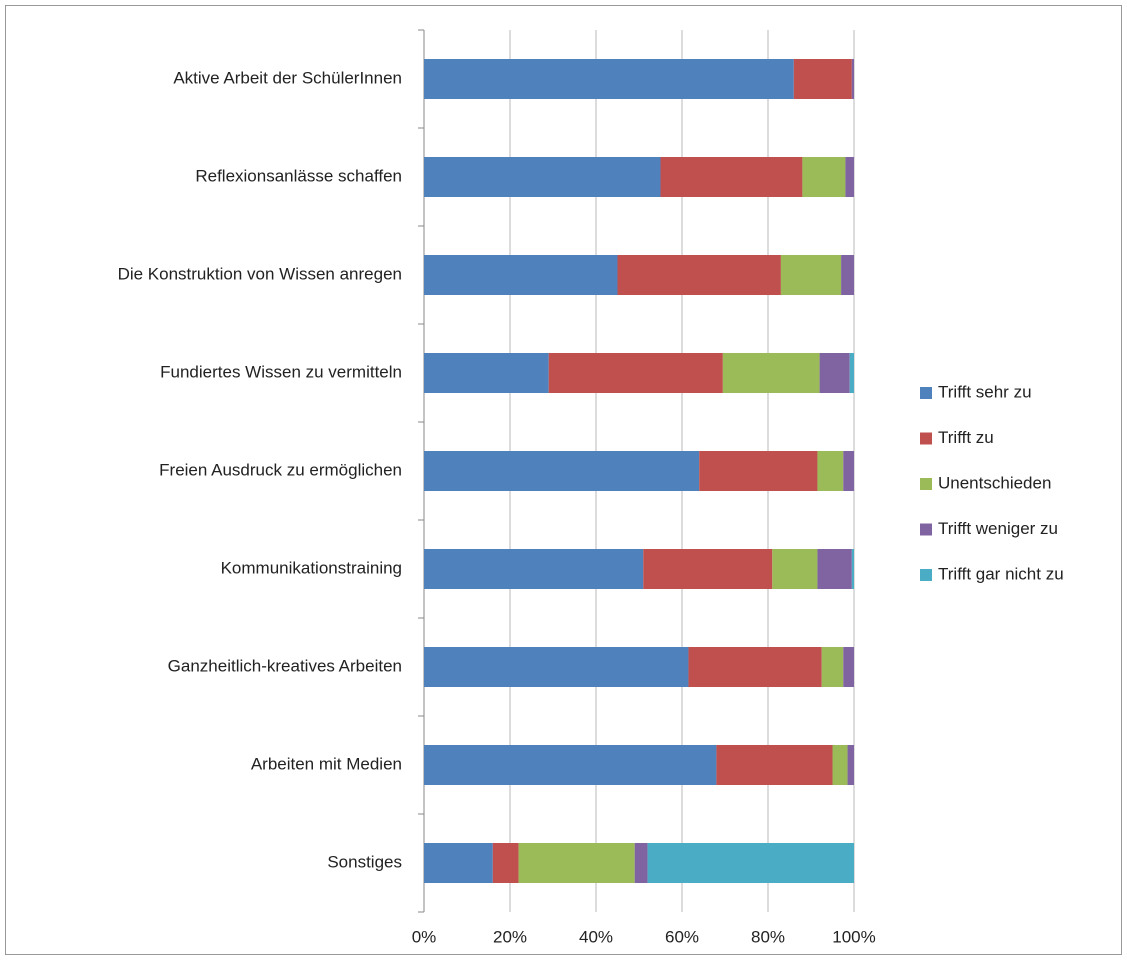  I want to click on y-tick-label: Kommunikationstraining, so click(311, 567).